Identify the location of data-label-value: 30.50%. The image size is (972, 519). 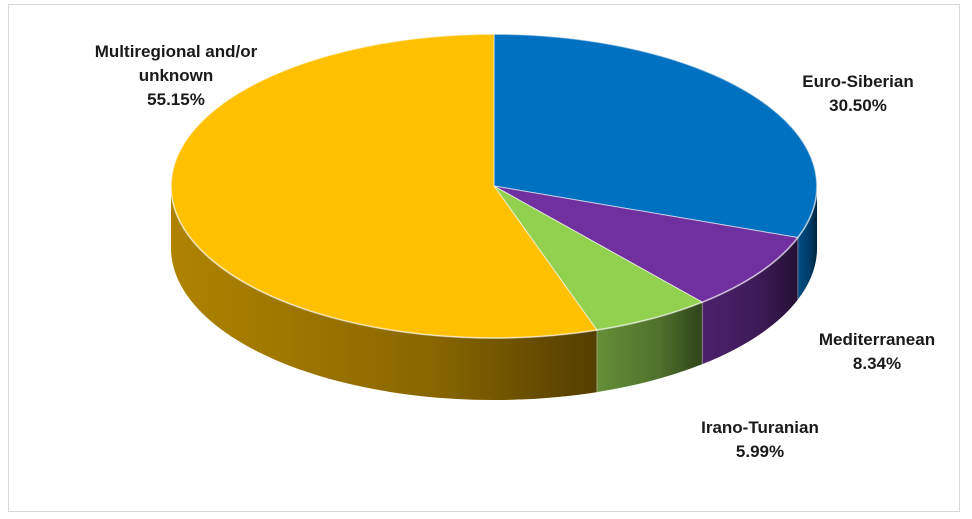
(858, 105).